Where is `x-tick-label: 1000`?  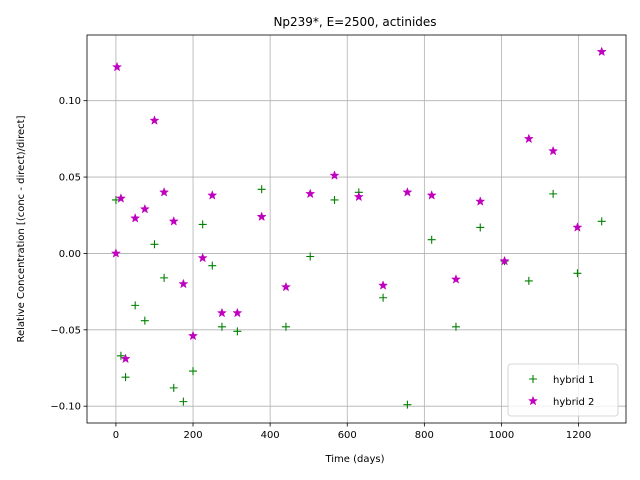
x-tick-label: 1000 is located at coordinates (501, 435).